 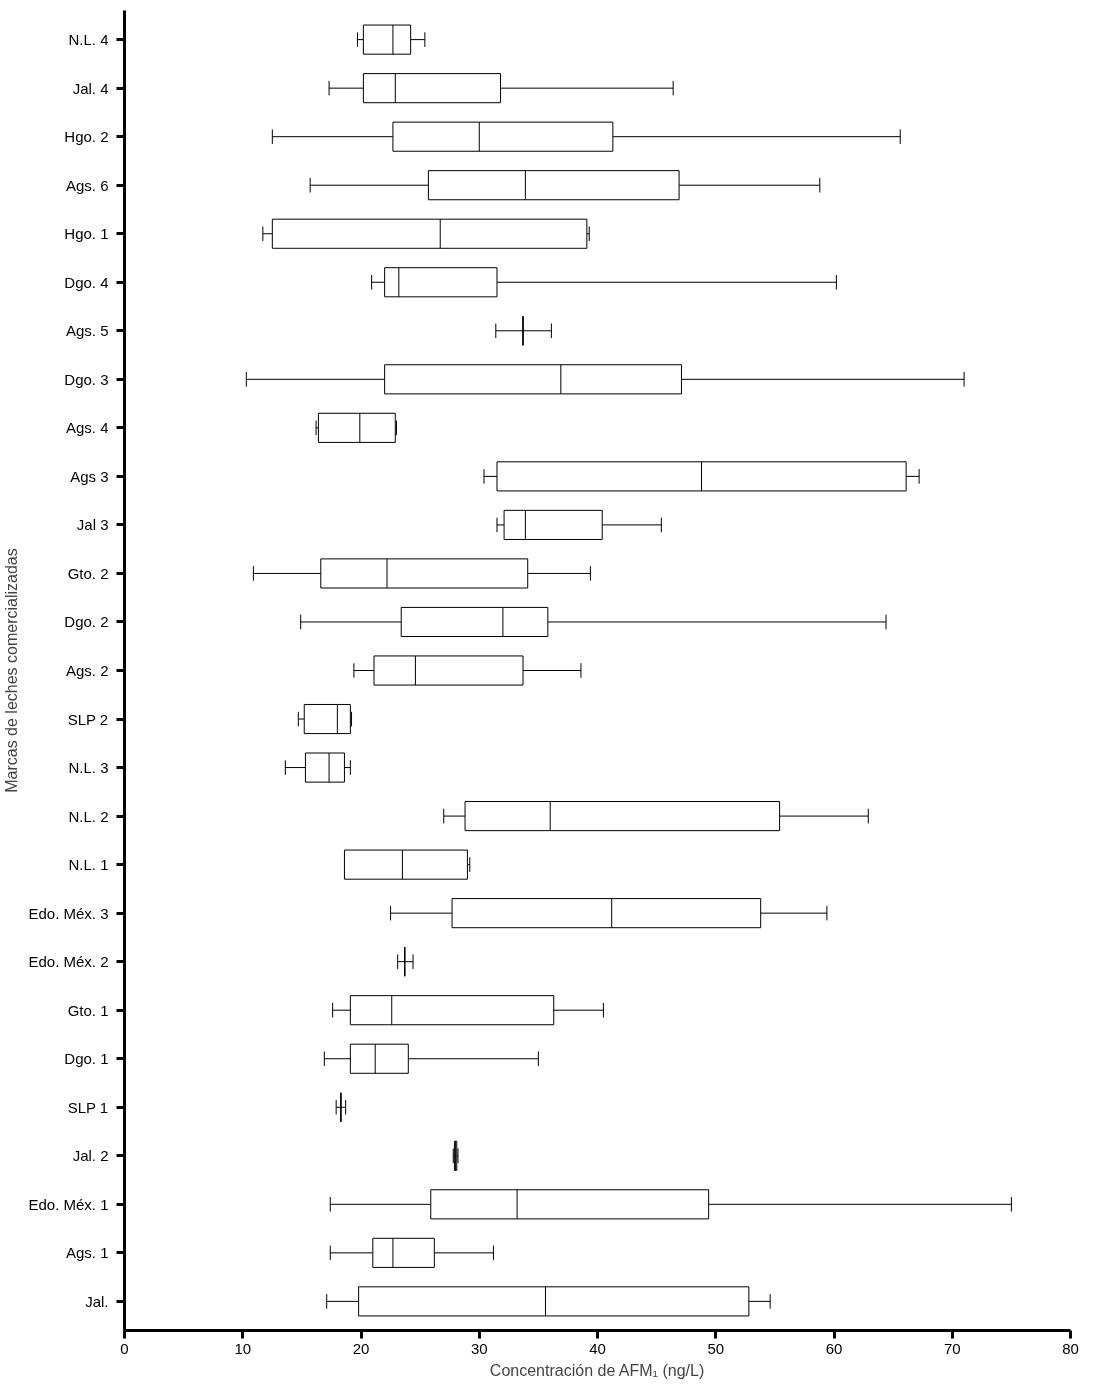 What do you see at coordinates (88, 1010) in the screenshot?
I see `y-tick-label: Gto. 1` at bounding box center [88, 1010].